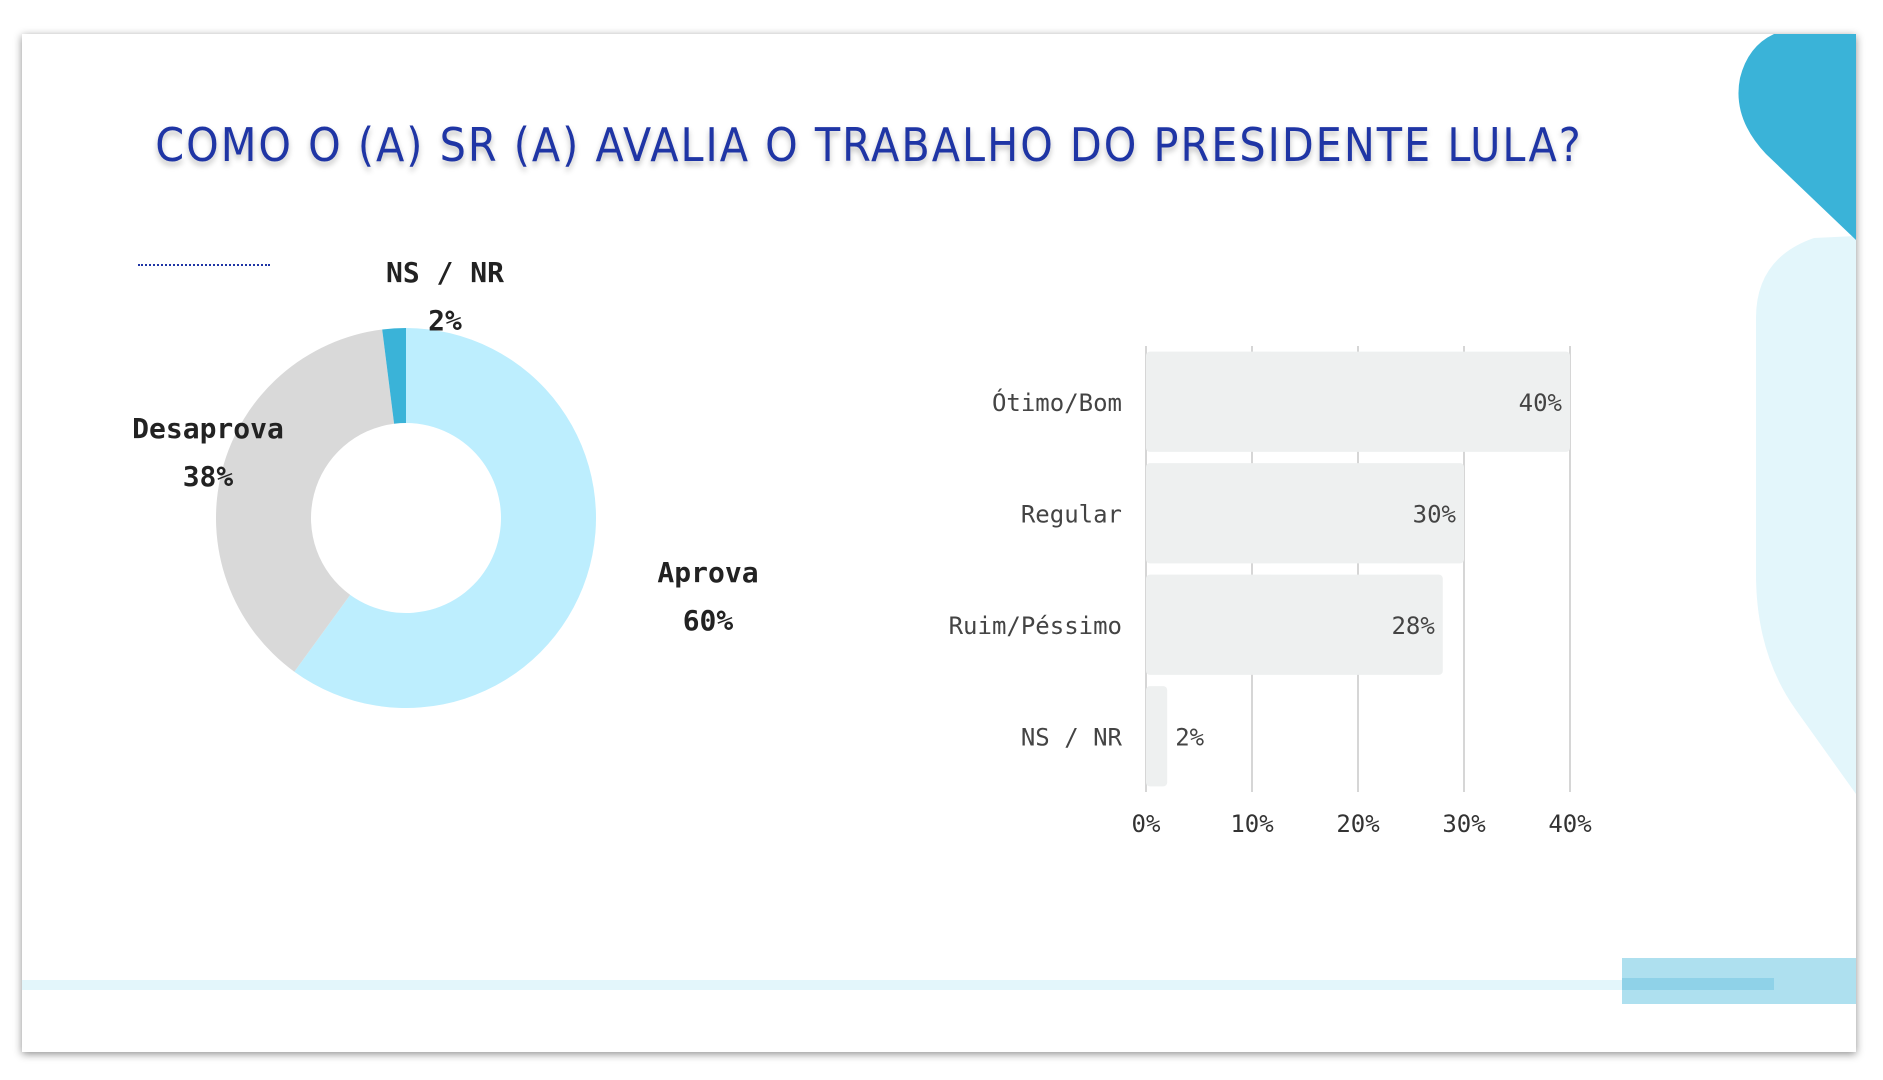  What do you see at coordinates (1464, 824) in the screenshot?
I see `x-tick-label: 30%` at bounding box center [1464, 824].